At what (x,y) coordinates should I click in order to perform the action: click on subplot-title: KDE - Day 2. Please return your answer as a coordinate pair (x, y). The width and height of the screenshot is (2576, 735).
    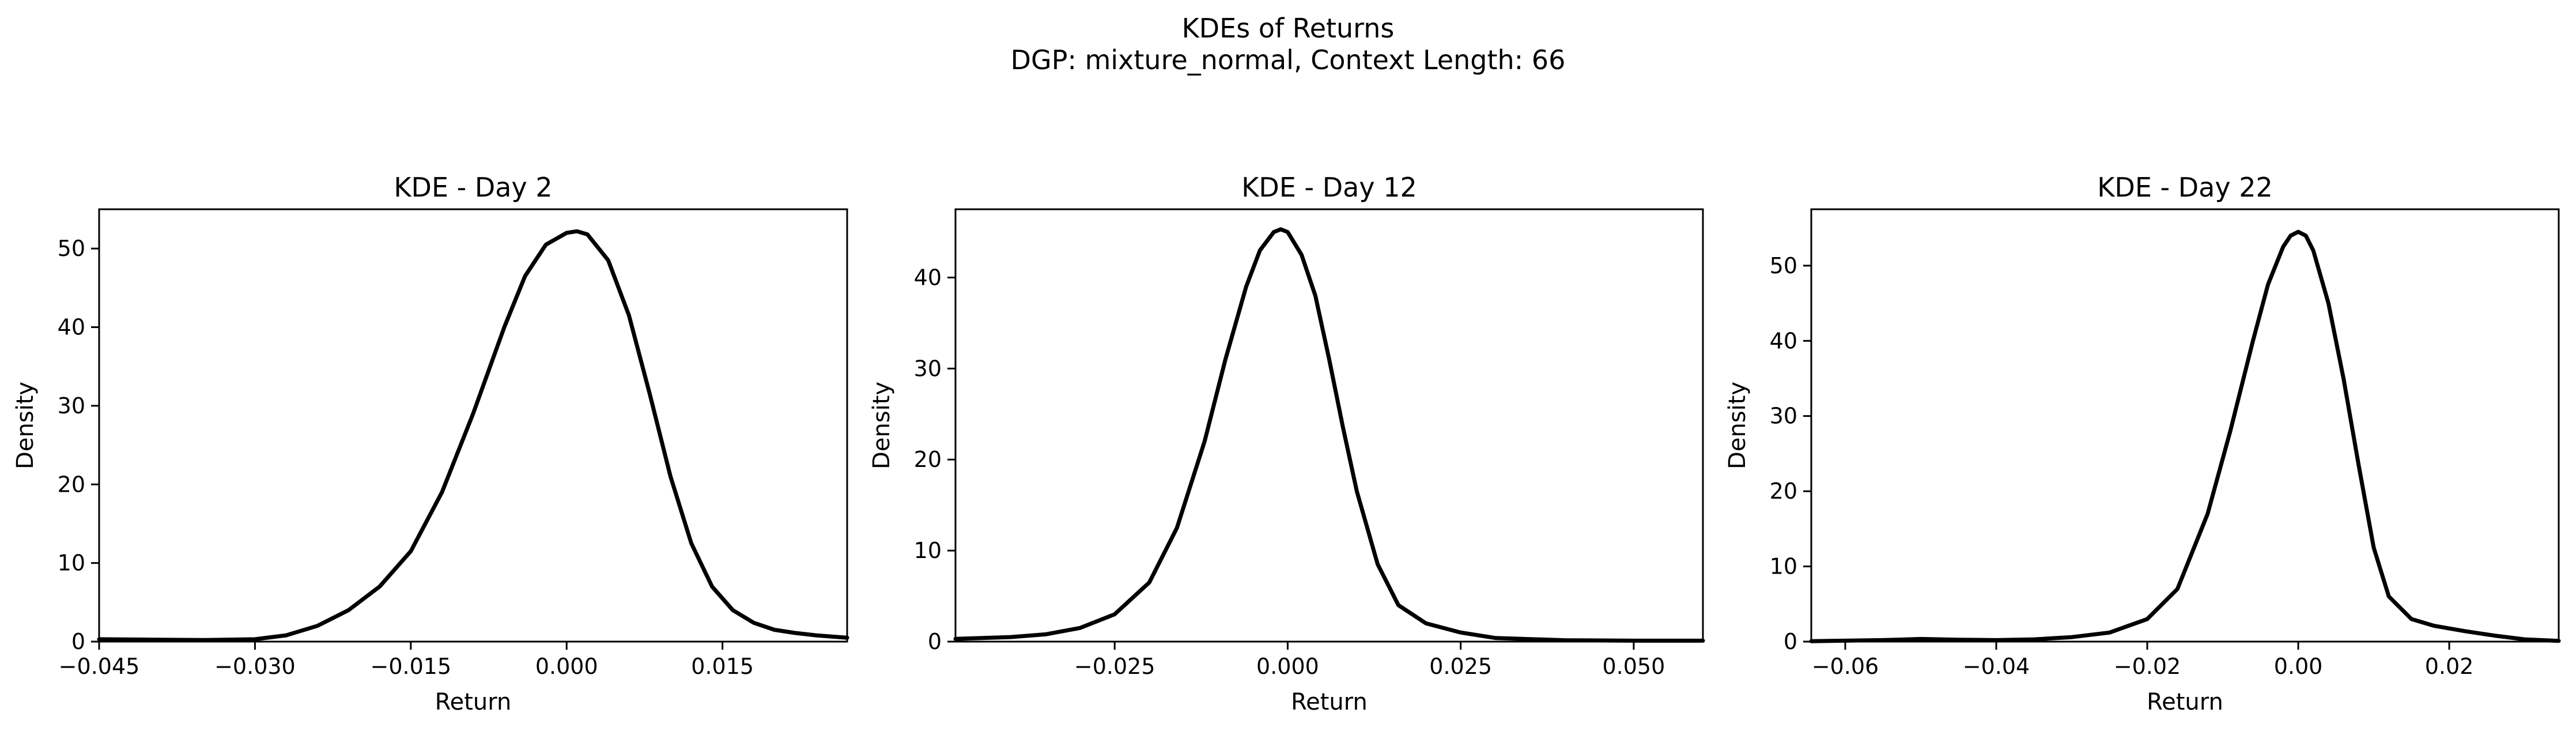
    Looking at the image, I should click on (473, 187).